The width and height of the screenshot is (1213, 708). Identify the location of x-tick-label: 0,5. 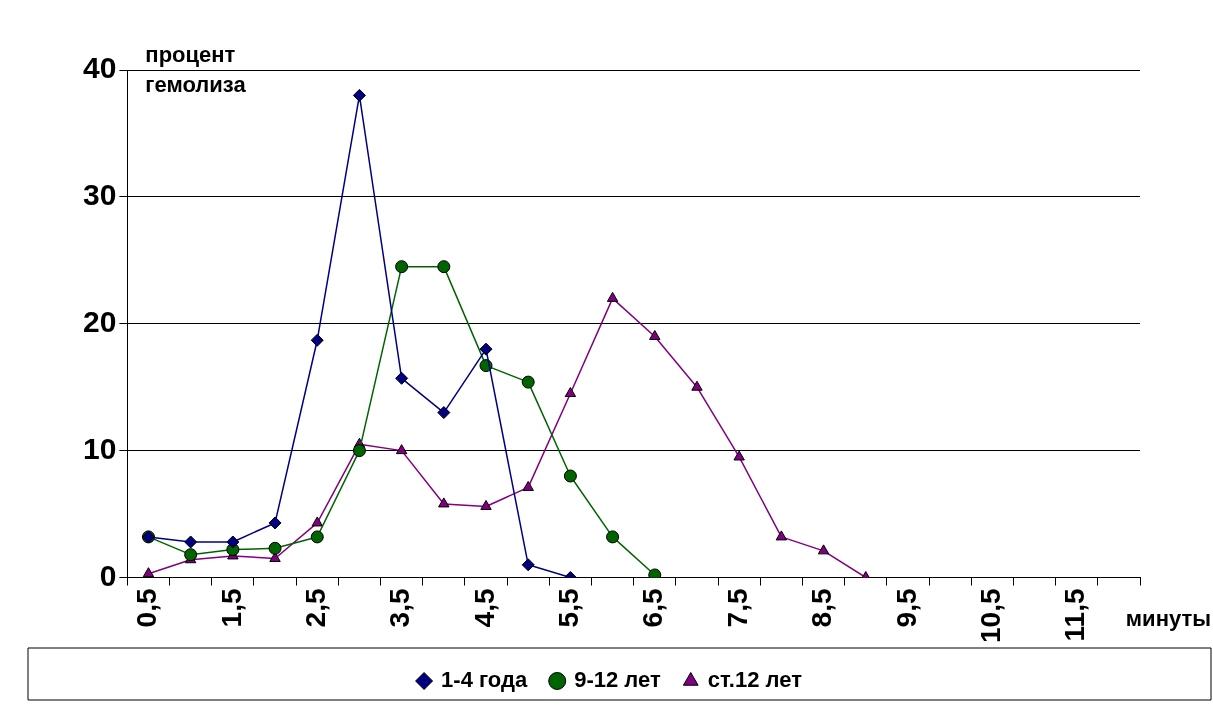
(147, 608).